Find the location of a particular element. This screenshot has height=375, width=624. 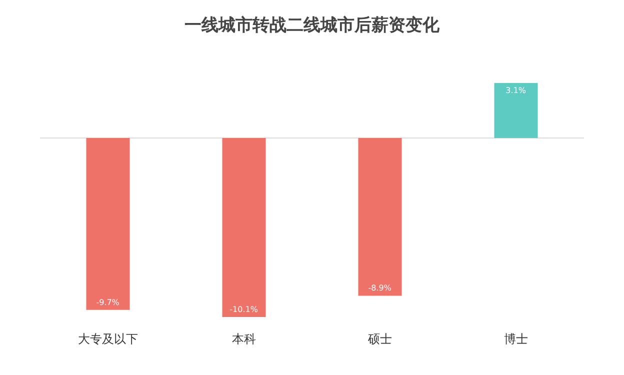

x-tick-label: 博士 is located at coordinates (516, 339).